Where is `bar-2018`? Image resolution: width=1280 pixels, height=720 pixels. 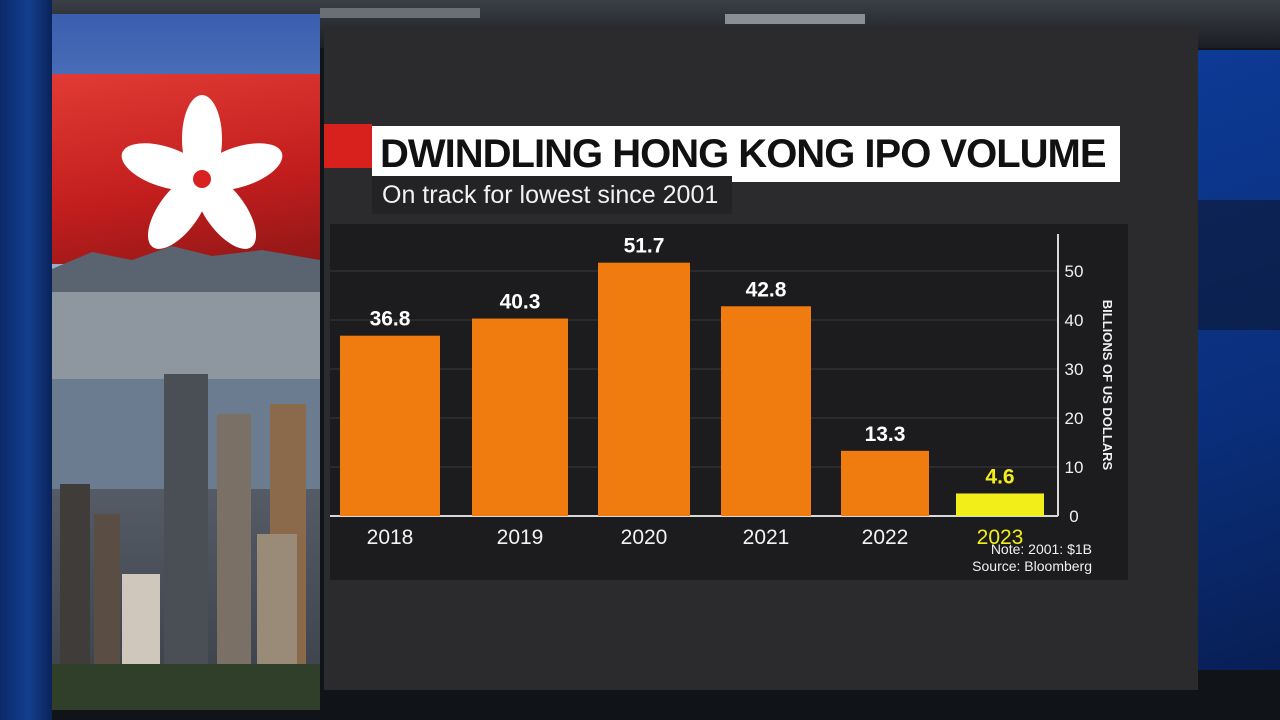
bar-2018 is located at coordinates (390, 425).